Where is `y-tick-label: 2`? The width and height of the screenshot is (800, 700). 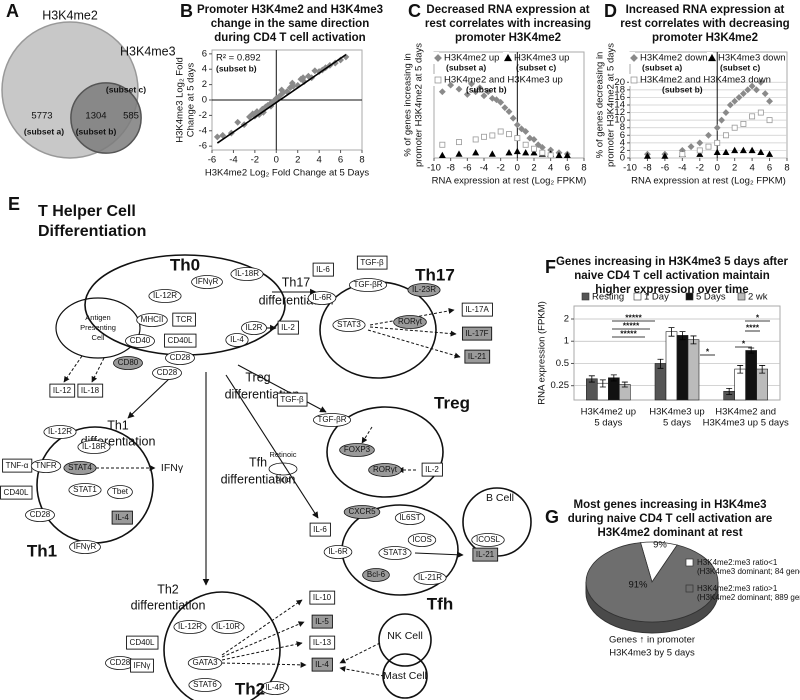 y-tick-label: 2 is located at coordinates (204, 84).